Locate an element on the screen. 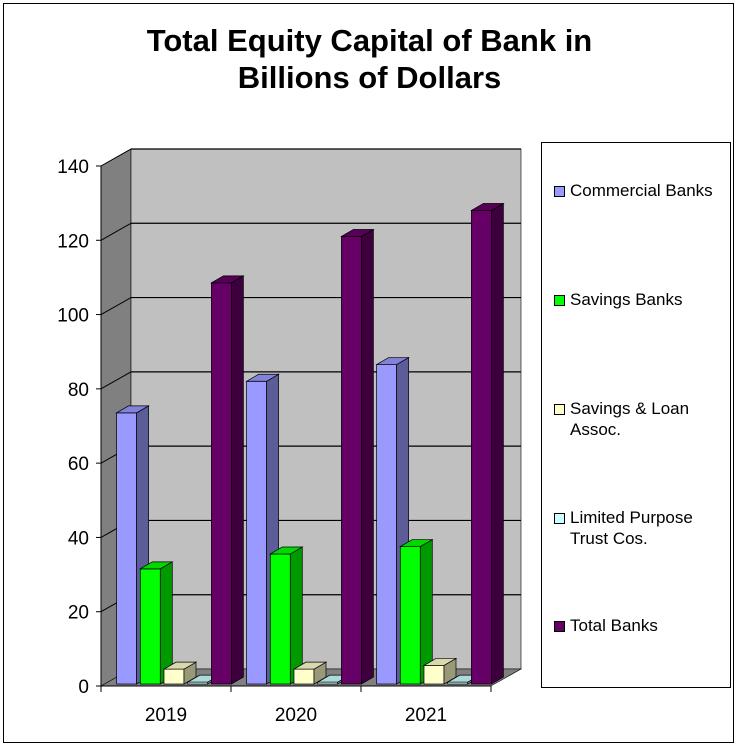 The width and height of the screenshot is (739, 748). bar-2021-4-front is located at coordinates (481, 447).